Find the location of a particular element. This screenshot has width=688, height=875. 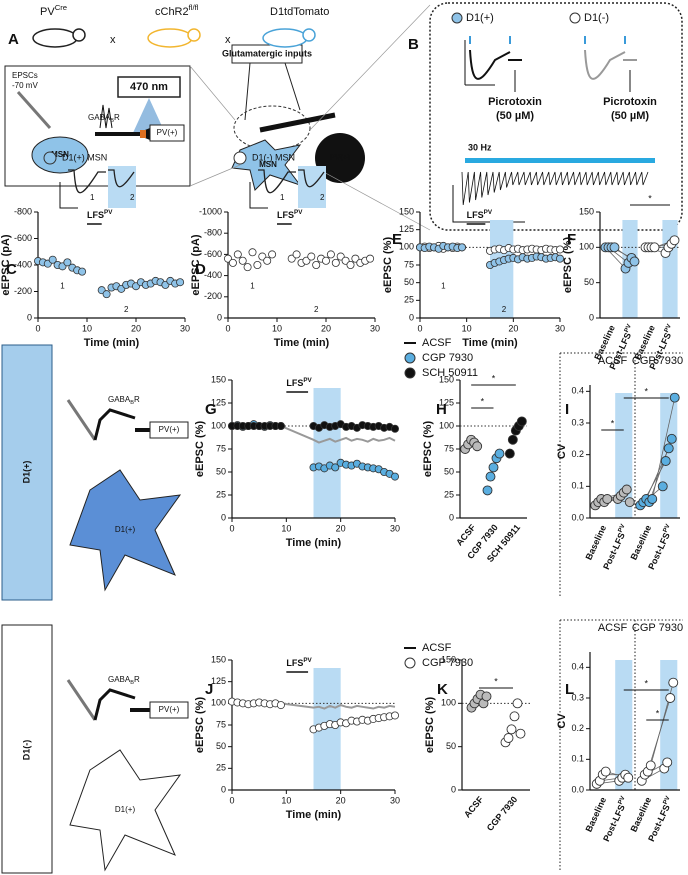

y-tick-label: 75 is located at coordinates (449, 448).